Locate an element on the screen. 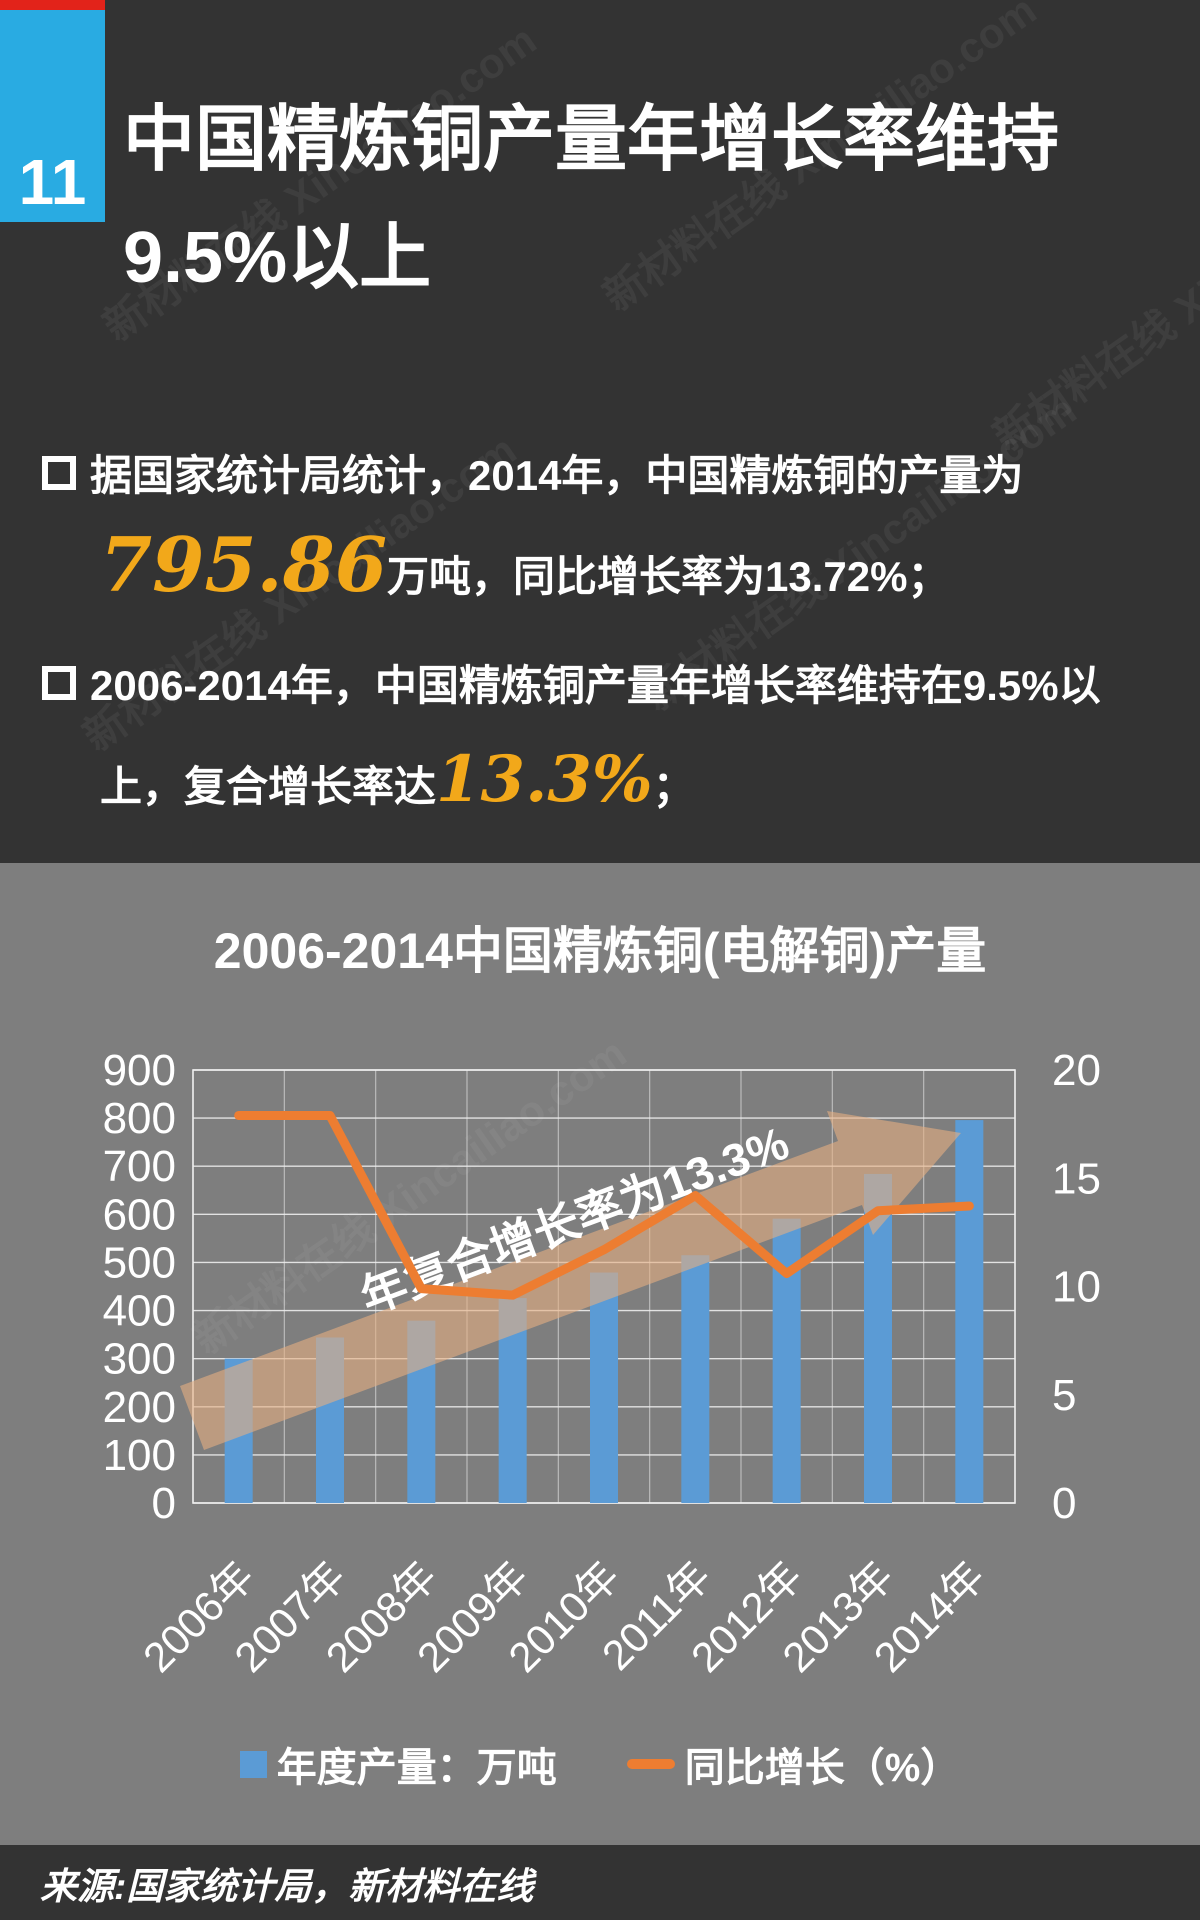 This screenshot has width=1200, height=1920. growth-arrow is located at coordinates (570, 1280).